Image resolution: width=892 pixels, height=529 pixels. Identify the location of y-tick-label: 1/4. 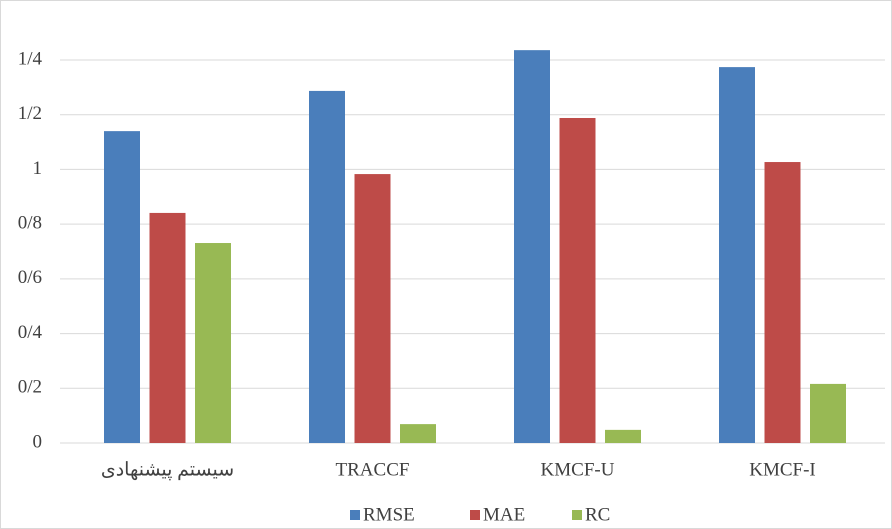
(30, 58).